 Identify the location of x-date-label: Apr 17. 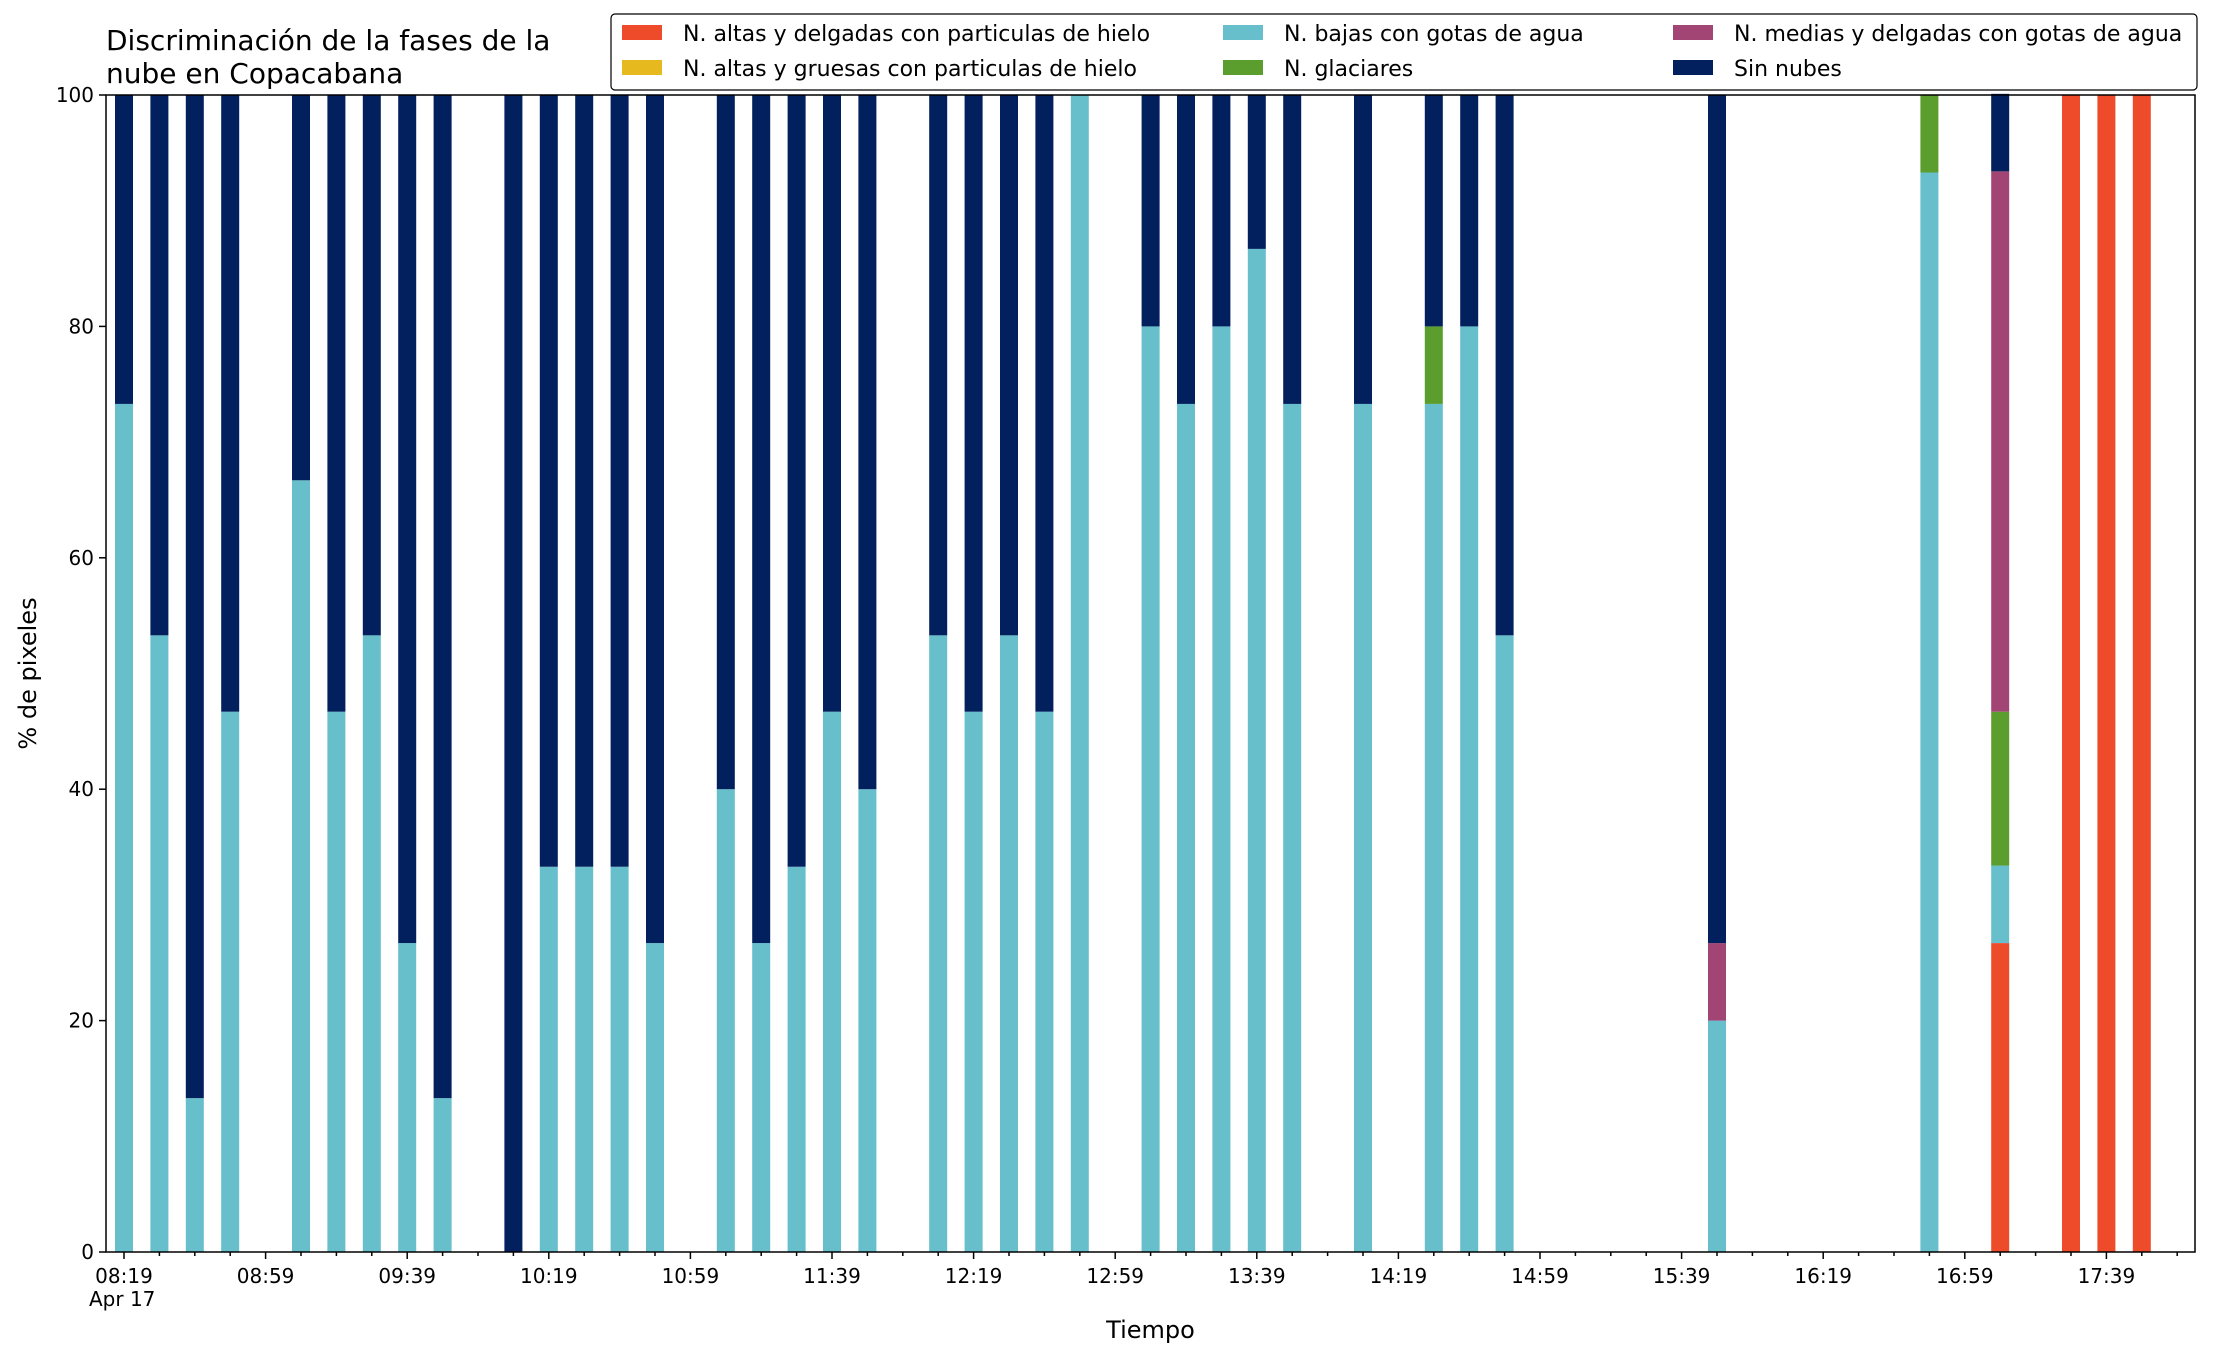
(122, 1299).